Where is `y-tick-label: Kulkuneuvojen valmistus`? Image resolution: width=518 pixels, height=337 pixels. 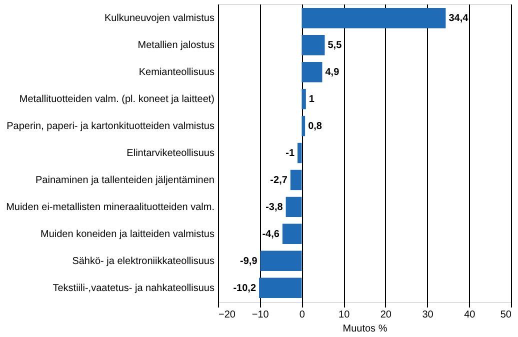
y-tick-label: Kulkuneuvojen valmistus is located at coordinates (159, 18).